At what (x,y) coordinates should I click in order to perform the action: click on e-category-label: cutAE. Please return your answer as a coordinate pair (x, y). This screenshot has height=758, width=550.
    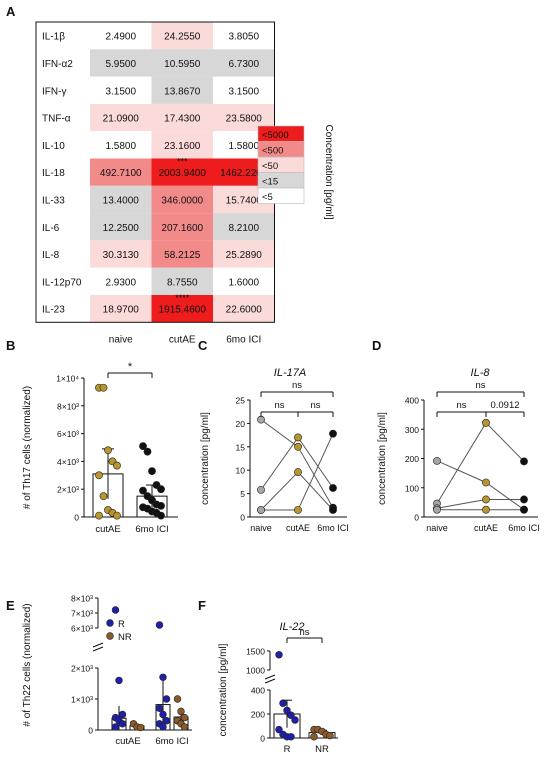
    Looking at the image, I should click on (127, 741).